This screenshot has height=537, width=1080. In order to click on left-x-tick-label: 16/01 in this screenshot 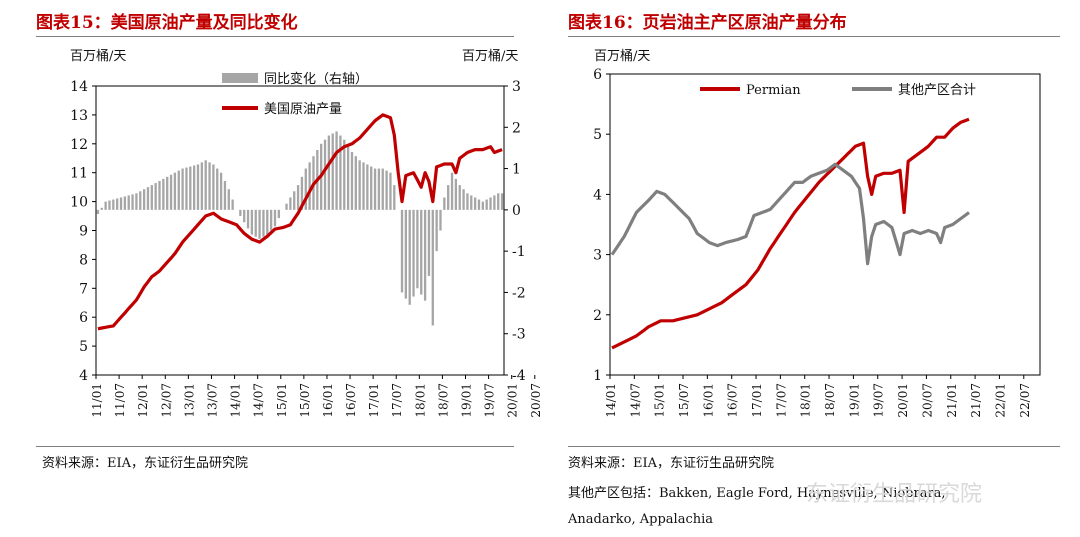, I will do `click(328, 400)`.